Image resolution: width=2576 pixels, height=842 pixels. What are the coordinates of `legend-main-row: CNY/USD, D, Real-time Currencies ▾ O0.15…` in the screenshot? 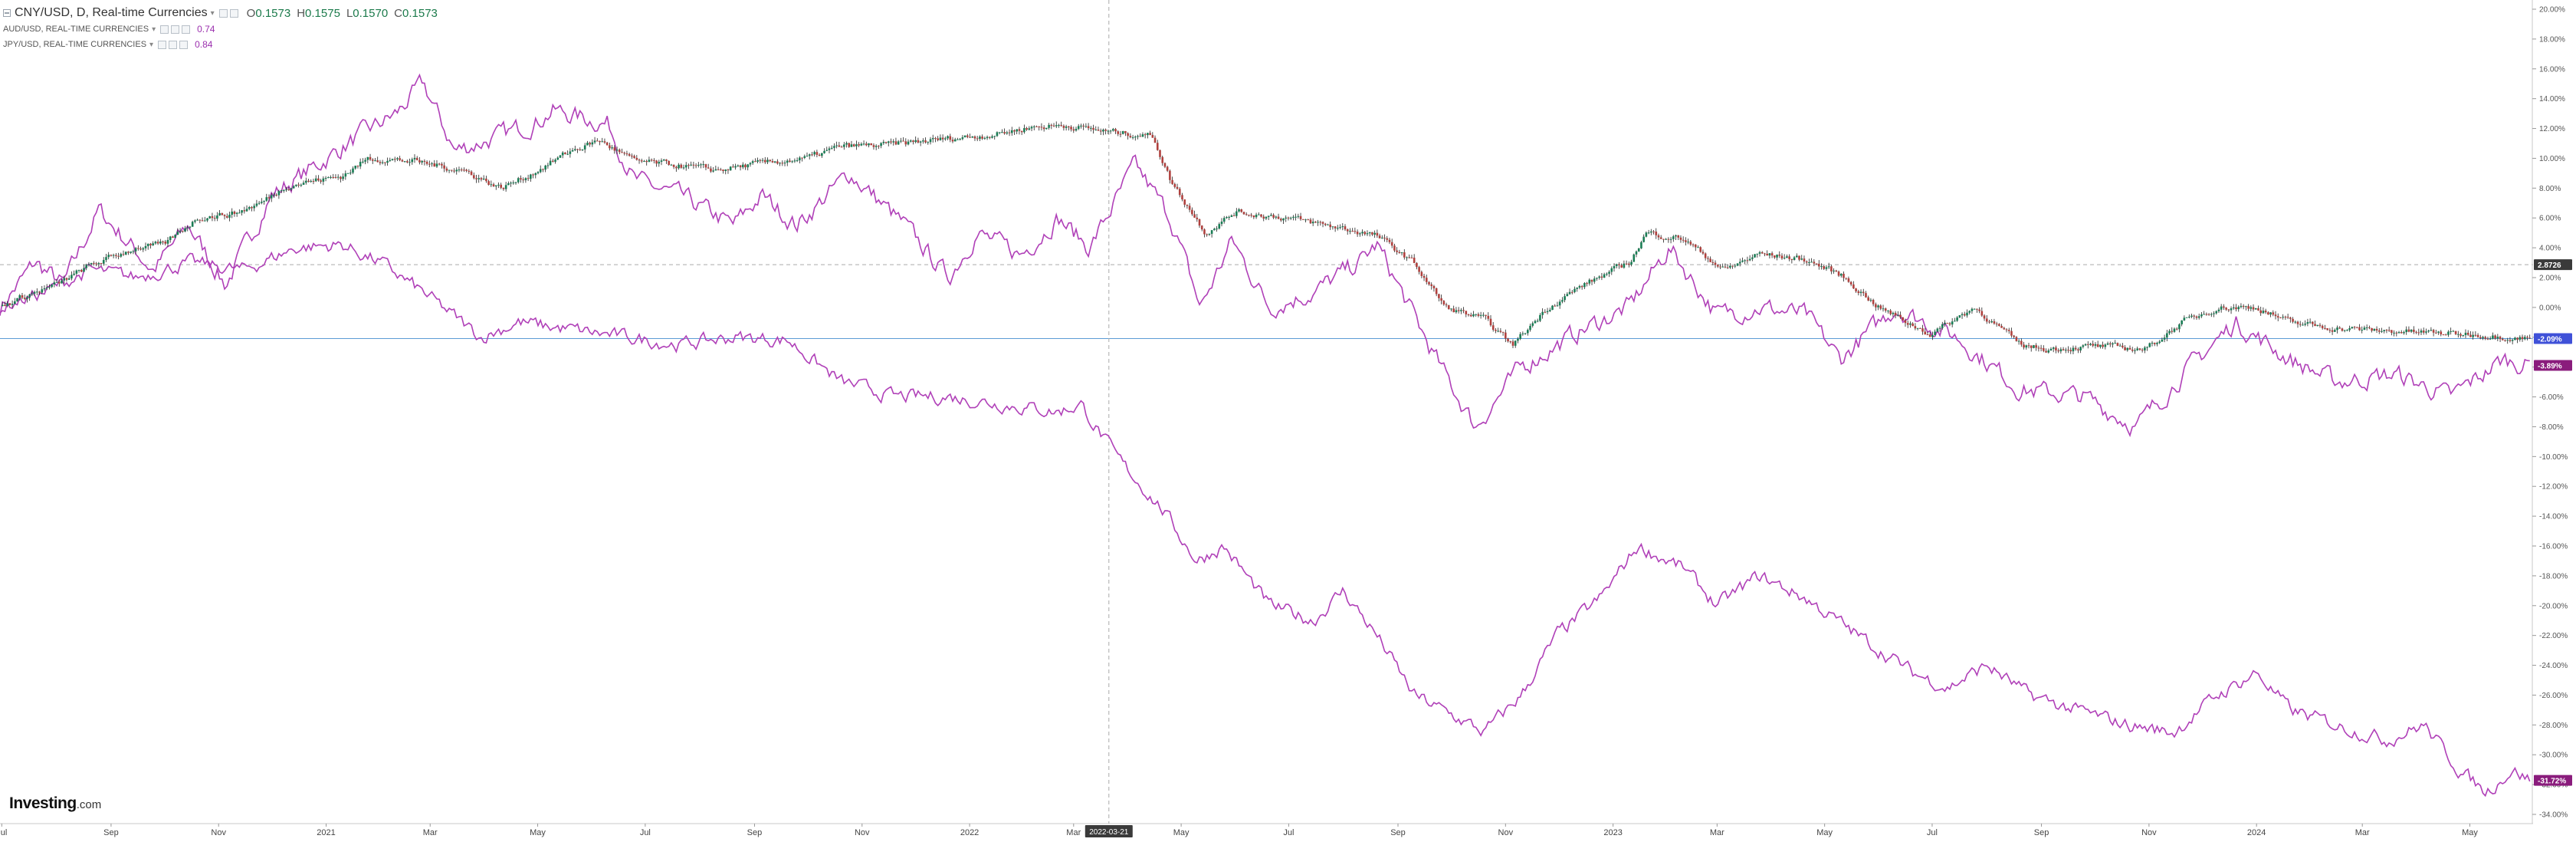 It's located at (220, 13).